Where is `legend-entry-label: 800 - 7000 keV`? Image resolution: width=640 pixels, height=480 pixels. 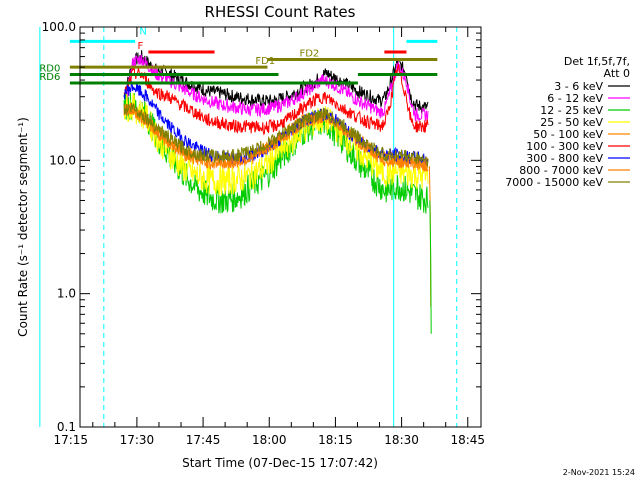
legend-entry-label: 800 - 7000 keV is located at coordinates (561, 170).